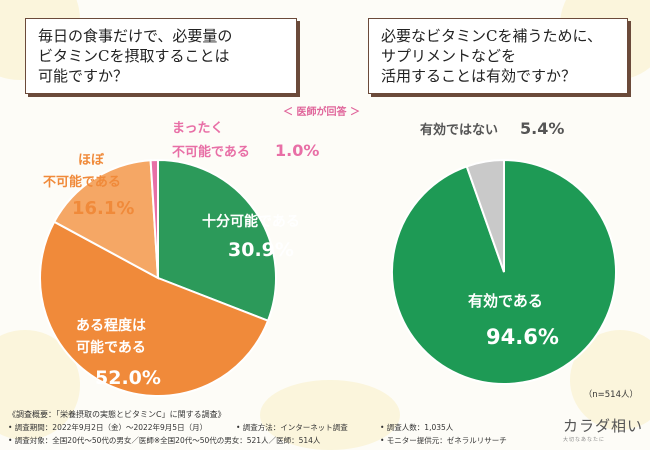 The image size is (650, 450). Describe the element at coordinates (522, 337) in the screenshot. I see `value-yuukou: 94.6%` at that location.